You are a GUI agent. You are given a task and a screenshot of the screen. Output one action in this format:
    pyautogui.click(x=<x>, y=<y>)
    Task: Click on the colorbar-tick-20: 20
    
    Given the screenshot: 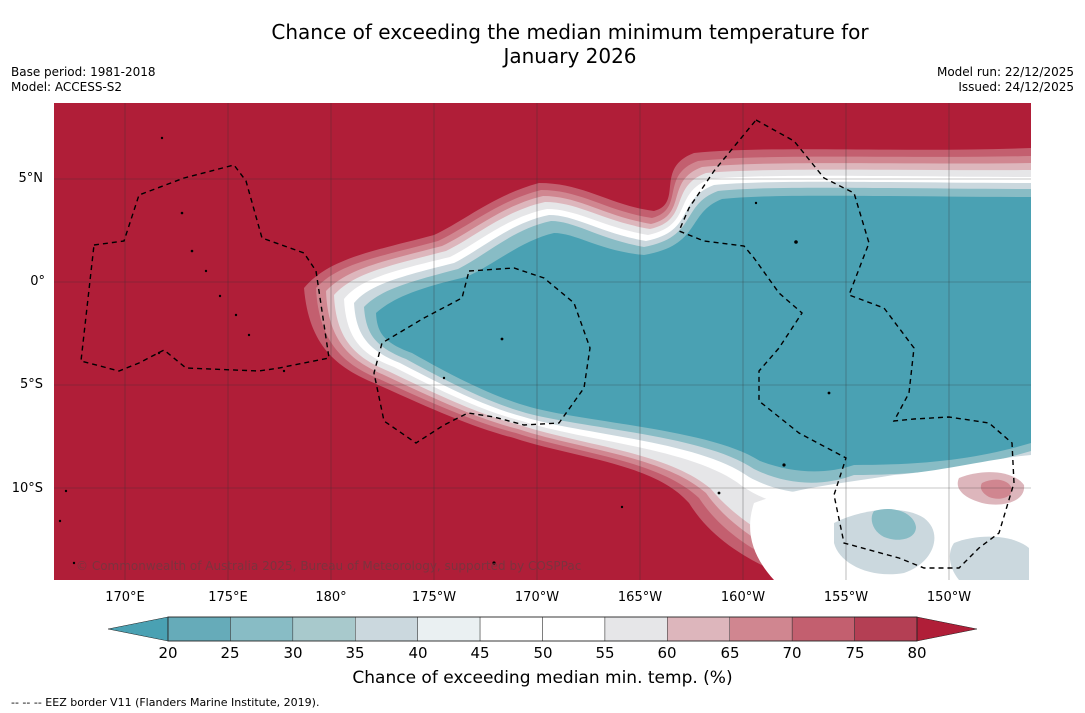 What is the action you would take?
    pyautogui.click(x=168, y=653)
    